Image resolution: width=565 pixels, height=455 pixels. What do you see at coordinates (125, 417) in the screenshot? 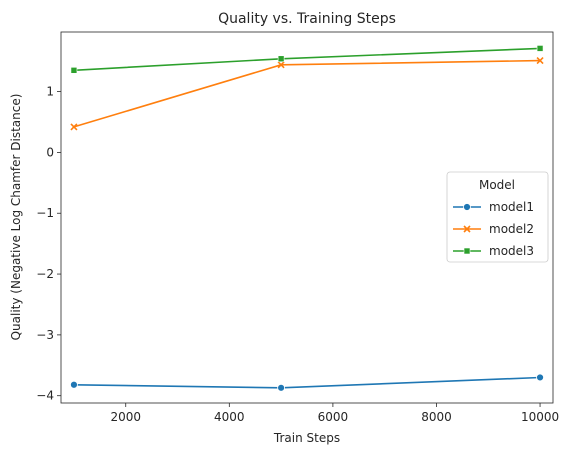
I see `x-tick-label: 2000` at bounding box center [125, 417].